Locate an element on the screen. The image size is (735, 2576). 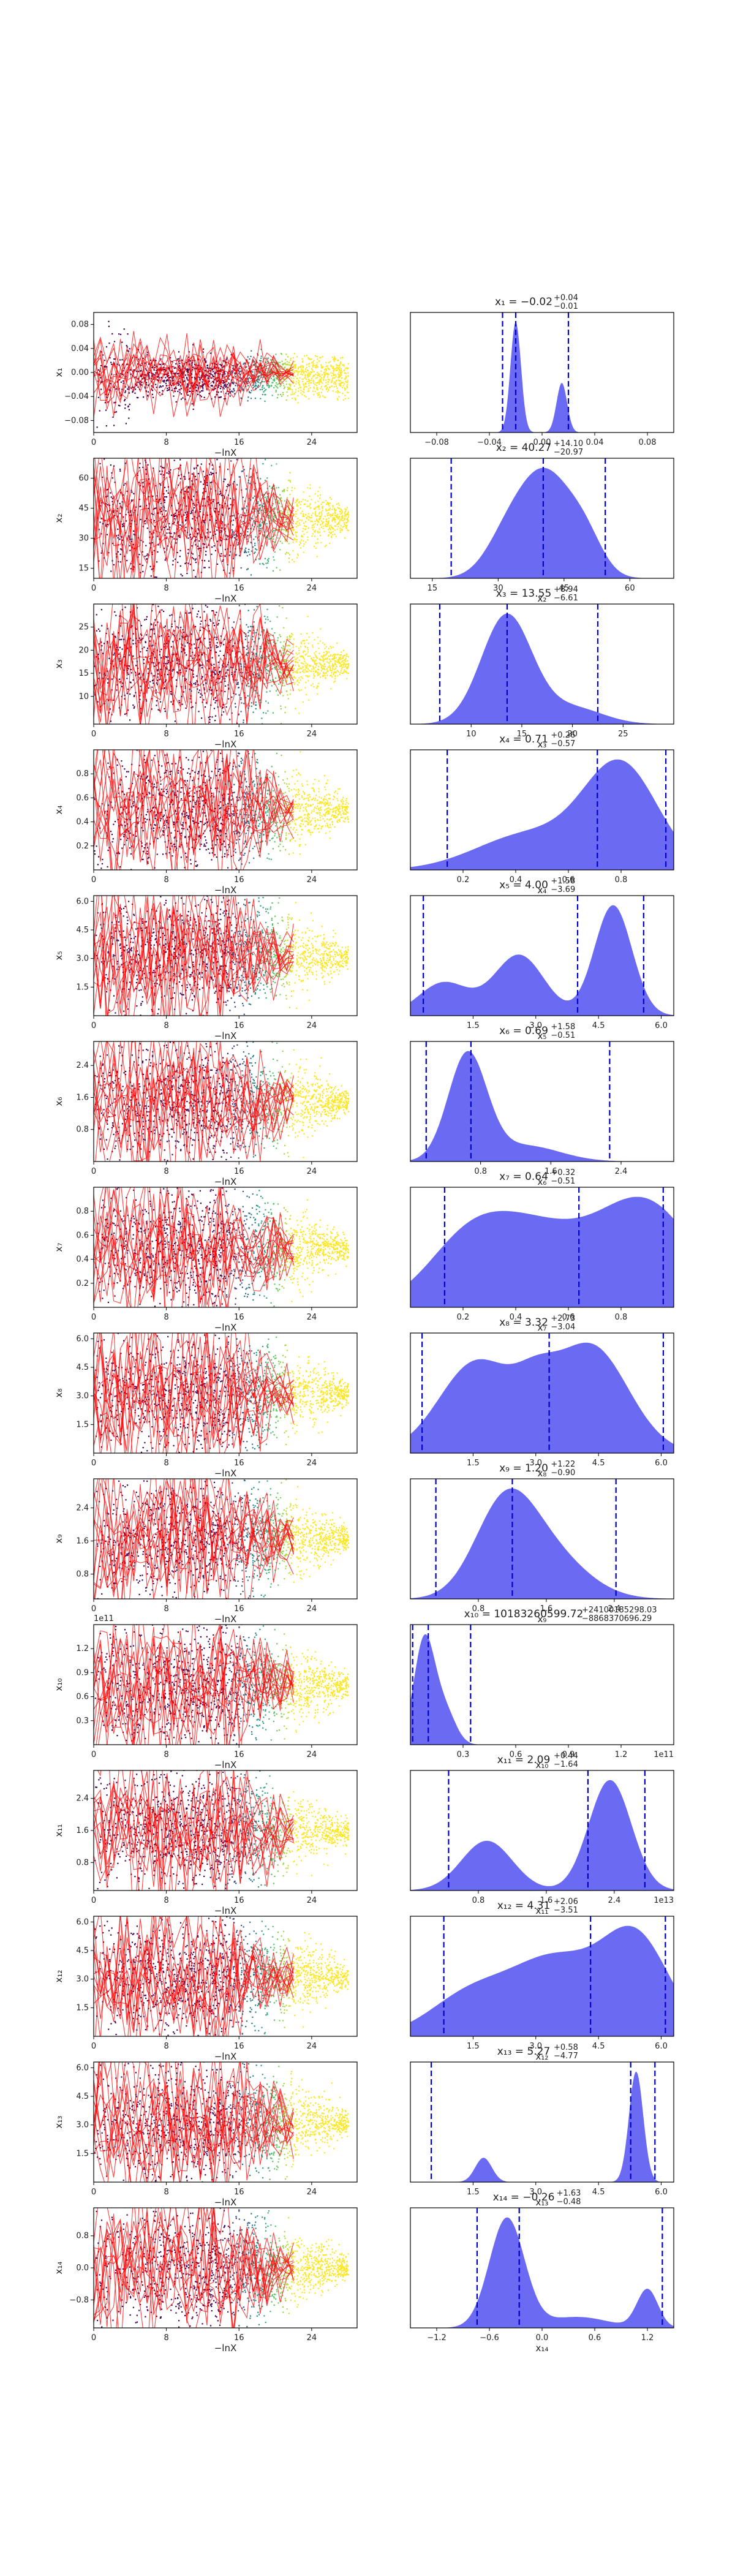
x-tick-label: 8 is located at coordinates (166, 734).